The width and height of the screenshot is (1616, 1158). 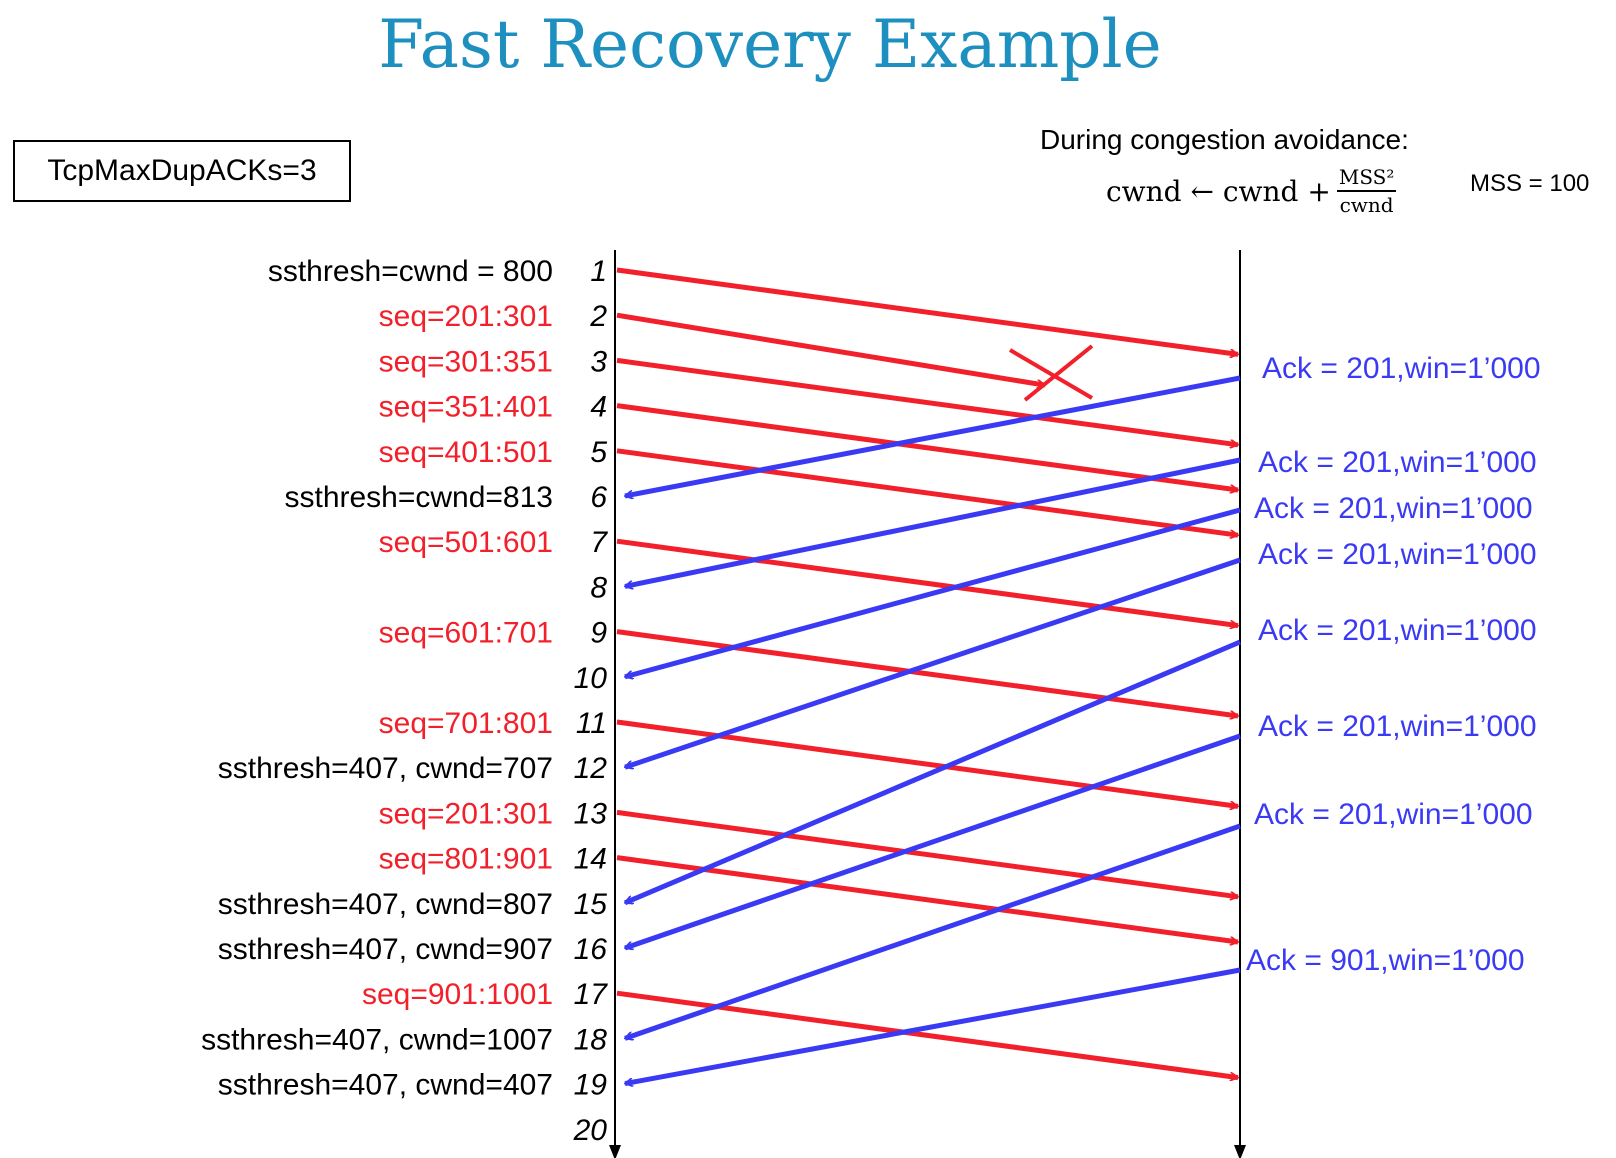 What do you see at coordinates (1366, 205) in the screenshot?
I see `formula-denominator: cwnd` at bounding box center [1366, 205].